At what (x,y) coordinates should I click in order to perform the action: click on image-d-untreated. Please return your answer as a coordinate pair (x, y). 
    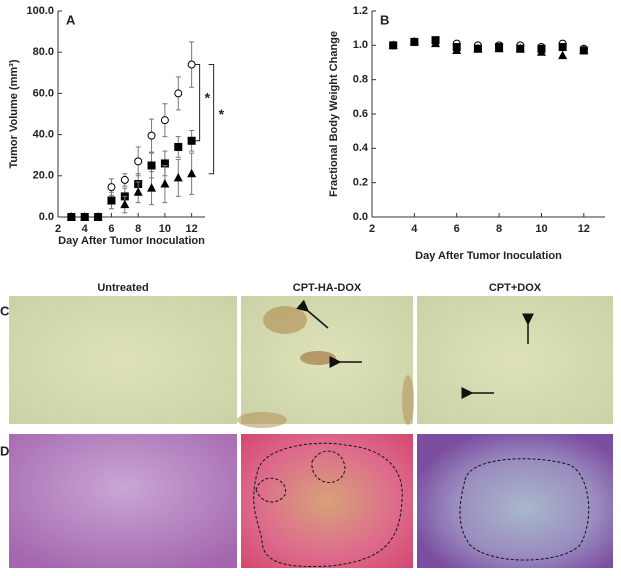
    Looking at the image, I should click on (123, 501).